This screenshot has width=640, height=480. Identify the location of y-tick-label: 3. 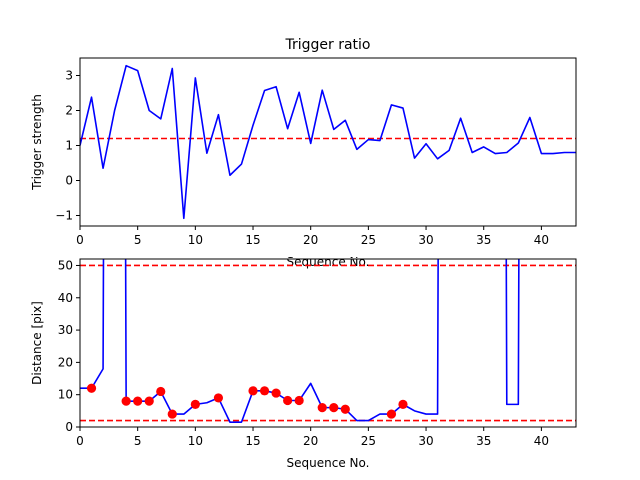
(69, 76).